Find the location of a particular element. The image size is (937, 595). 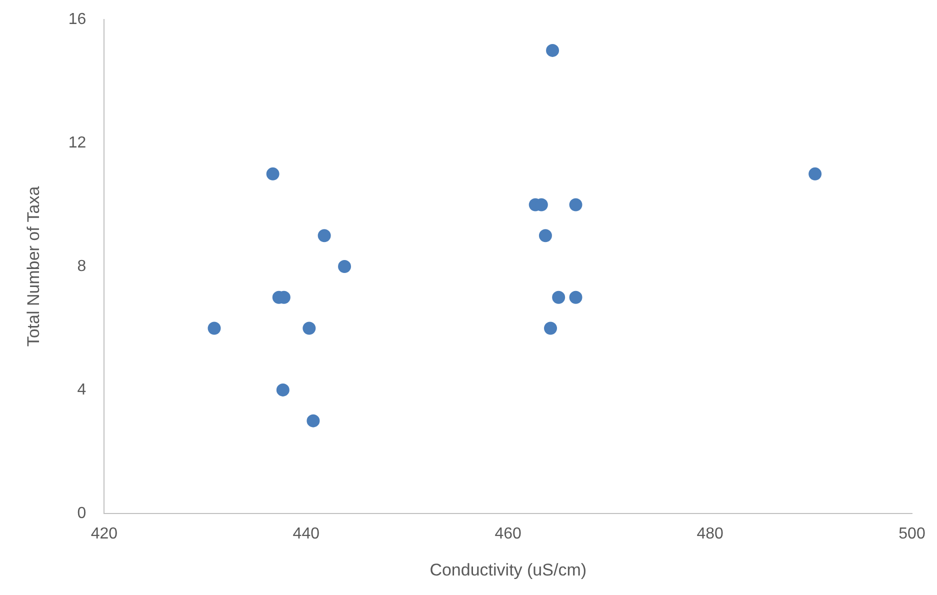

x-tick-label: 460 is located at coordinates (508, 533).